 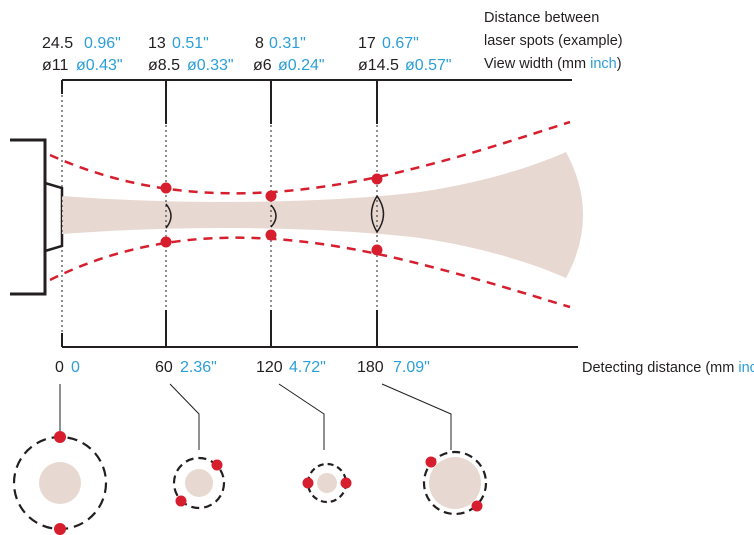 I want to click on spot-separation-mm-120: 8, so click(x=259, y=43).